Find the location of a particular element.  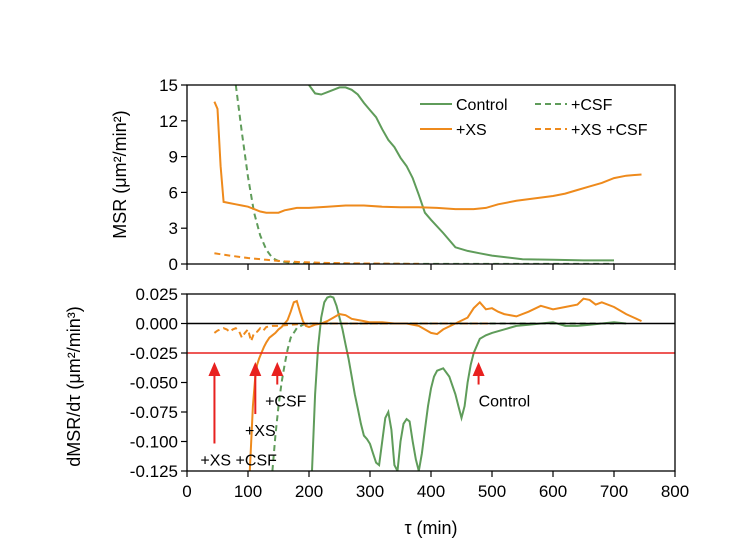

dmsr-annotations: +XS +CSF +XS +CSF Control is located at coordinates (365, 416).